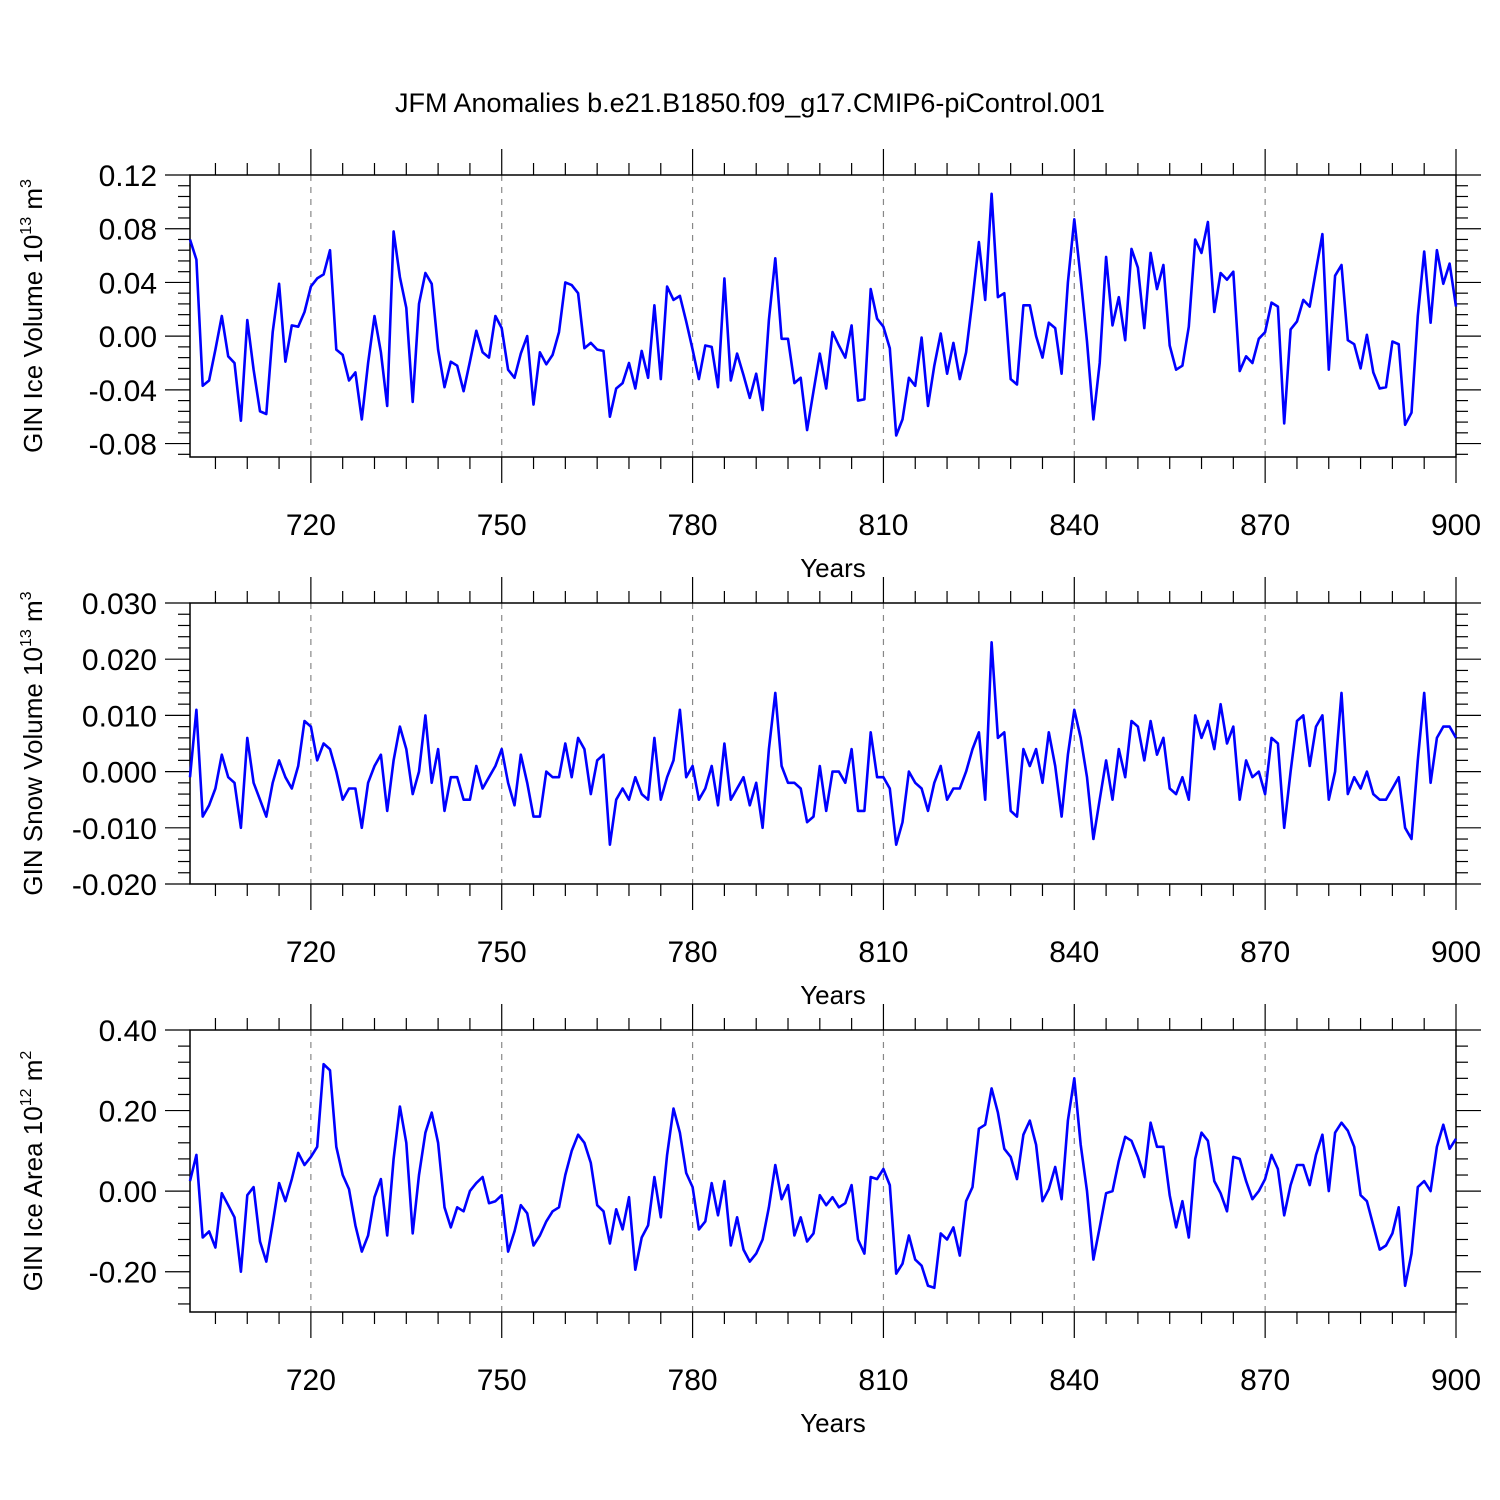 This screenshot has height=1500, width=1500. What do you see at coordinates (123, 445) in the screenshot?
I see `y-tick-label: -0.08` at bounding box center [123, 445].